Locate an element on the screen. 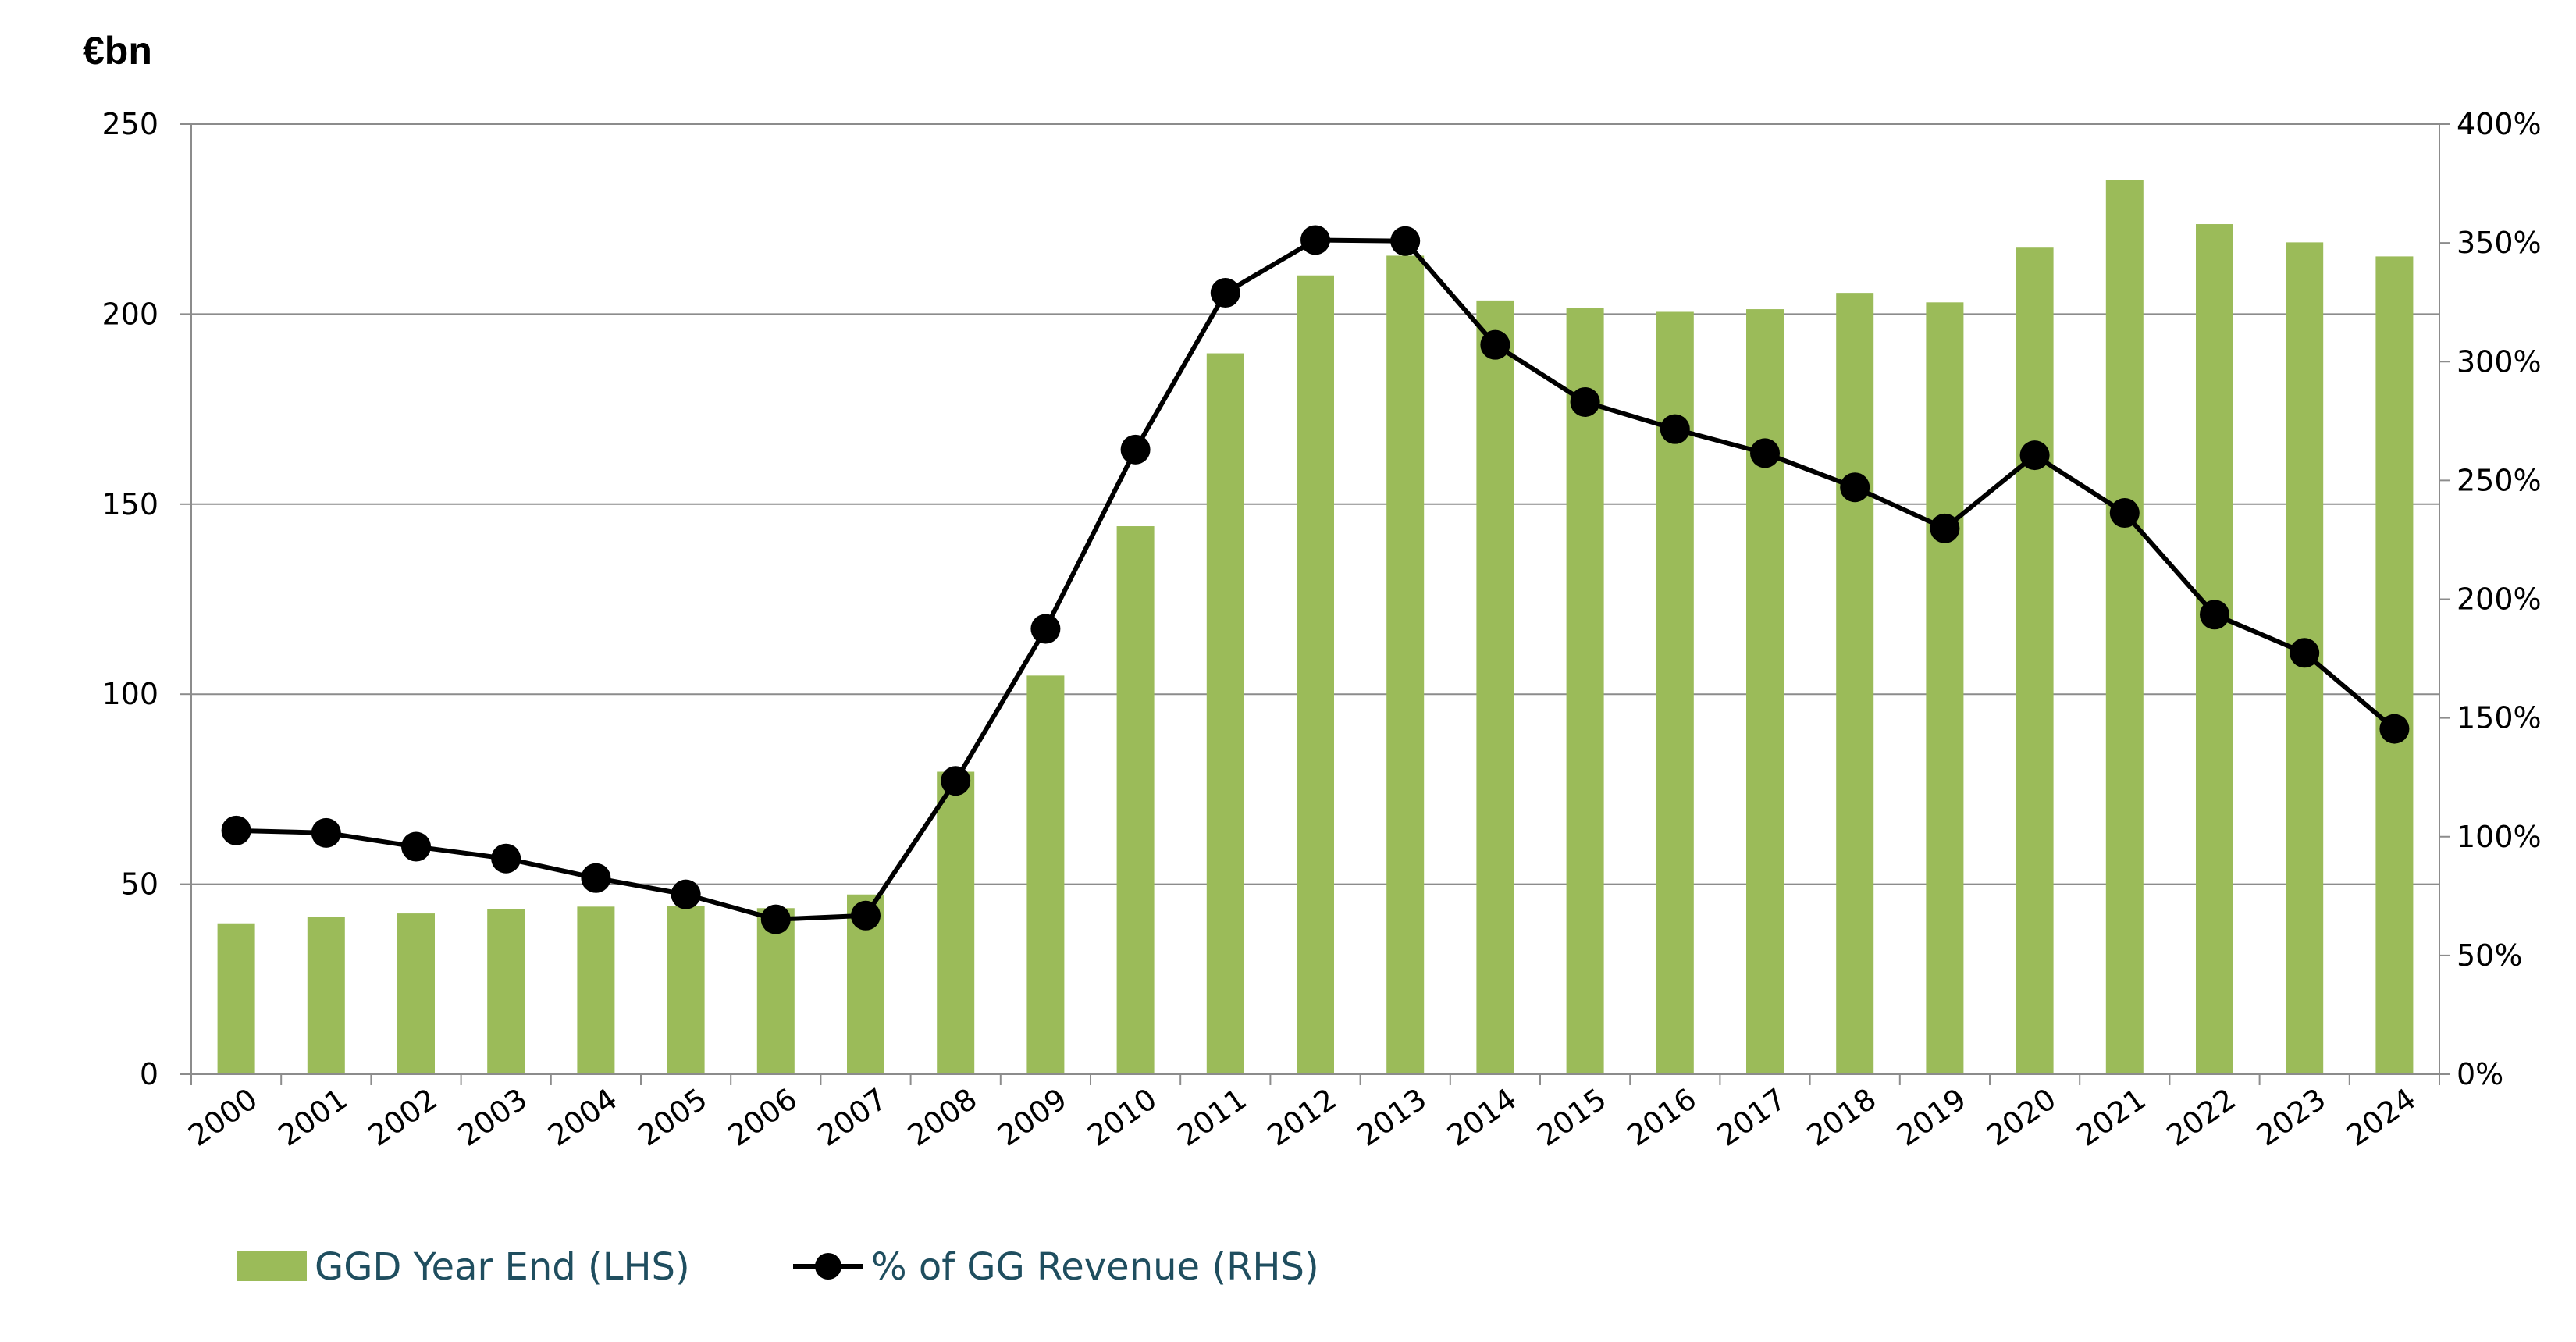 Image resolution: width=2576 pixels, height=1342 pixels. left-axis-tick-label: 100 is located at coordinates (129, 694).